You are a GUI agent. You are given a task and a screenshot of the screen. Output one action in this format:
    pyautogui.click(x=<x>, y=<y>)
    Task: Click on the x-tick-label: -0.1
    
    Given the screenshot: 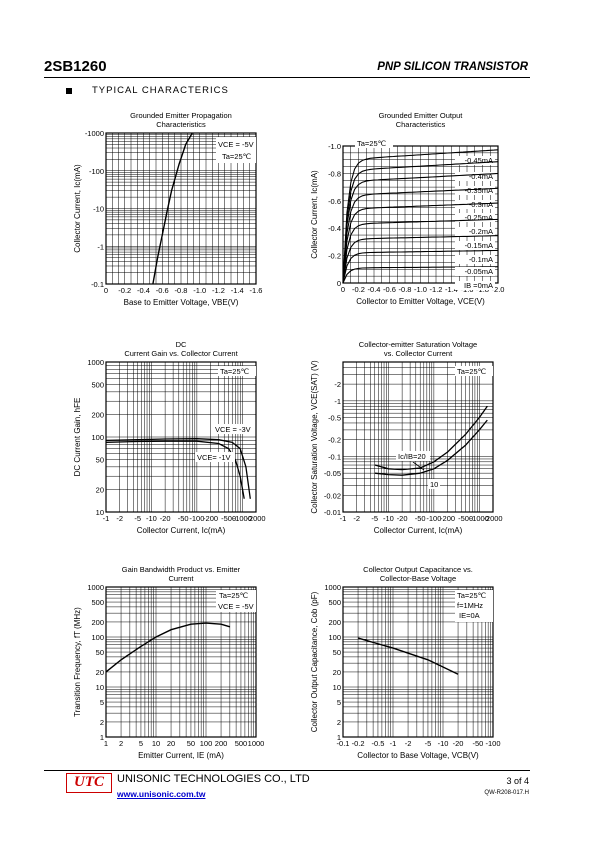 What is the action you would take?
    pyautogui.click(x=343, y=743)
    